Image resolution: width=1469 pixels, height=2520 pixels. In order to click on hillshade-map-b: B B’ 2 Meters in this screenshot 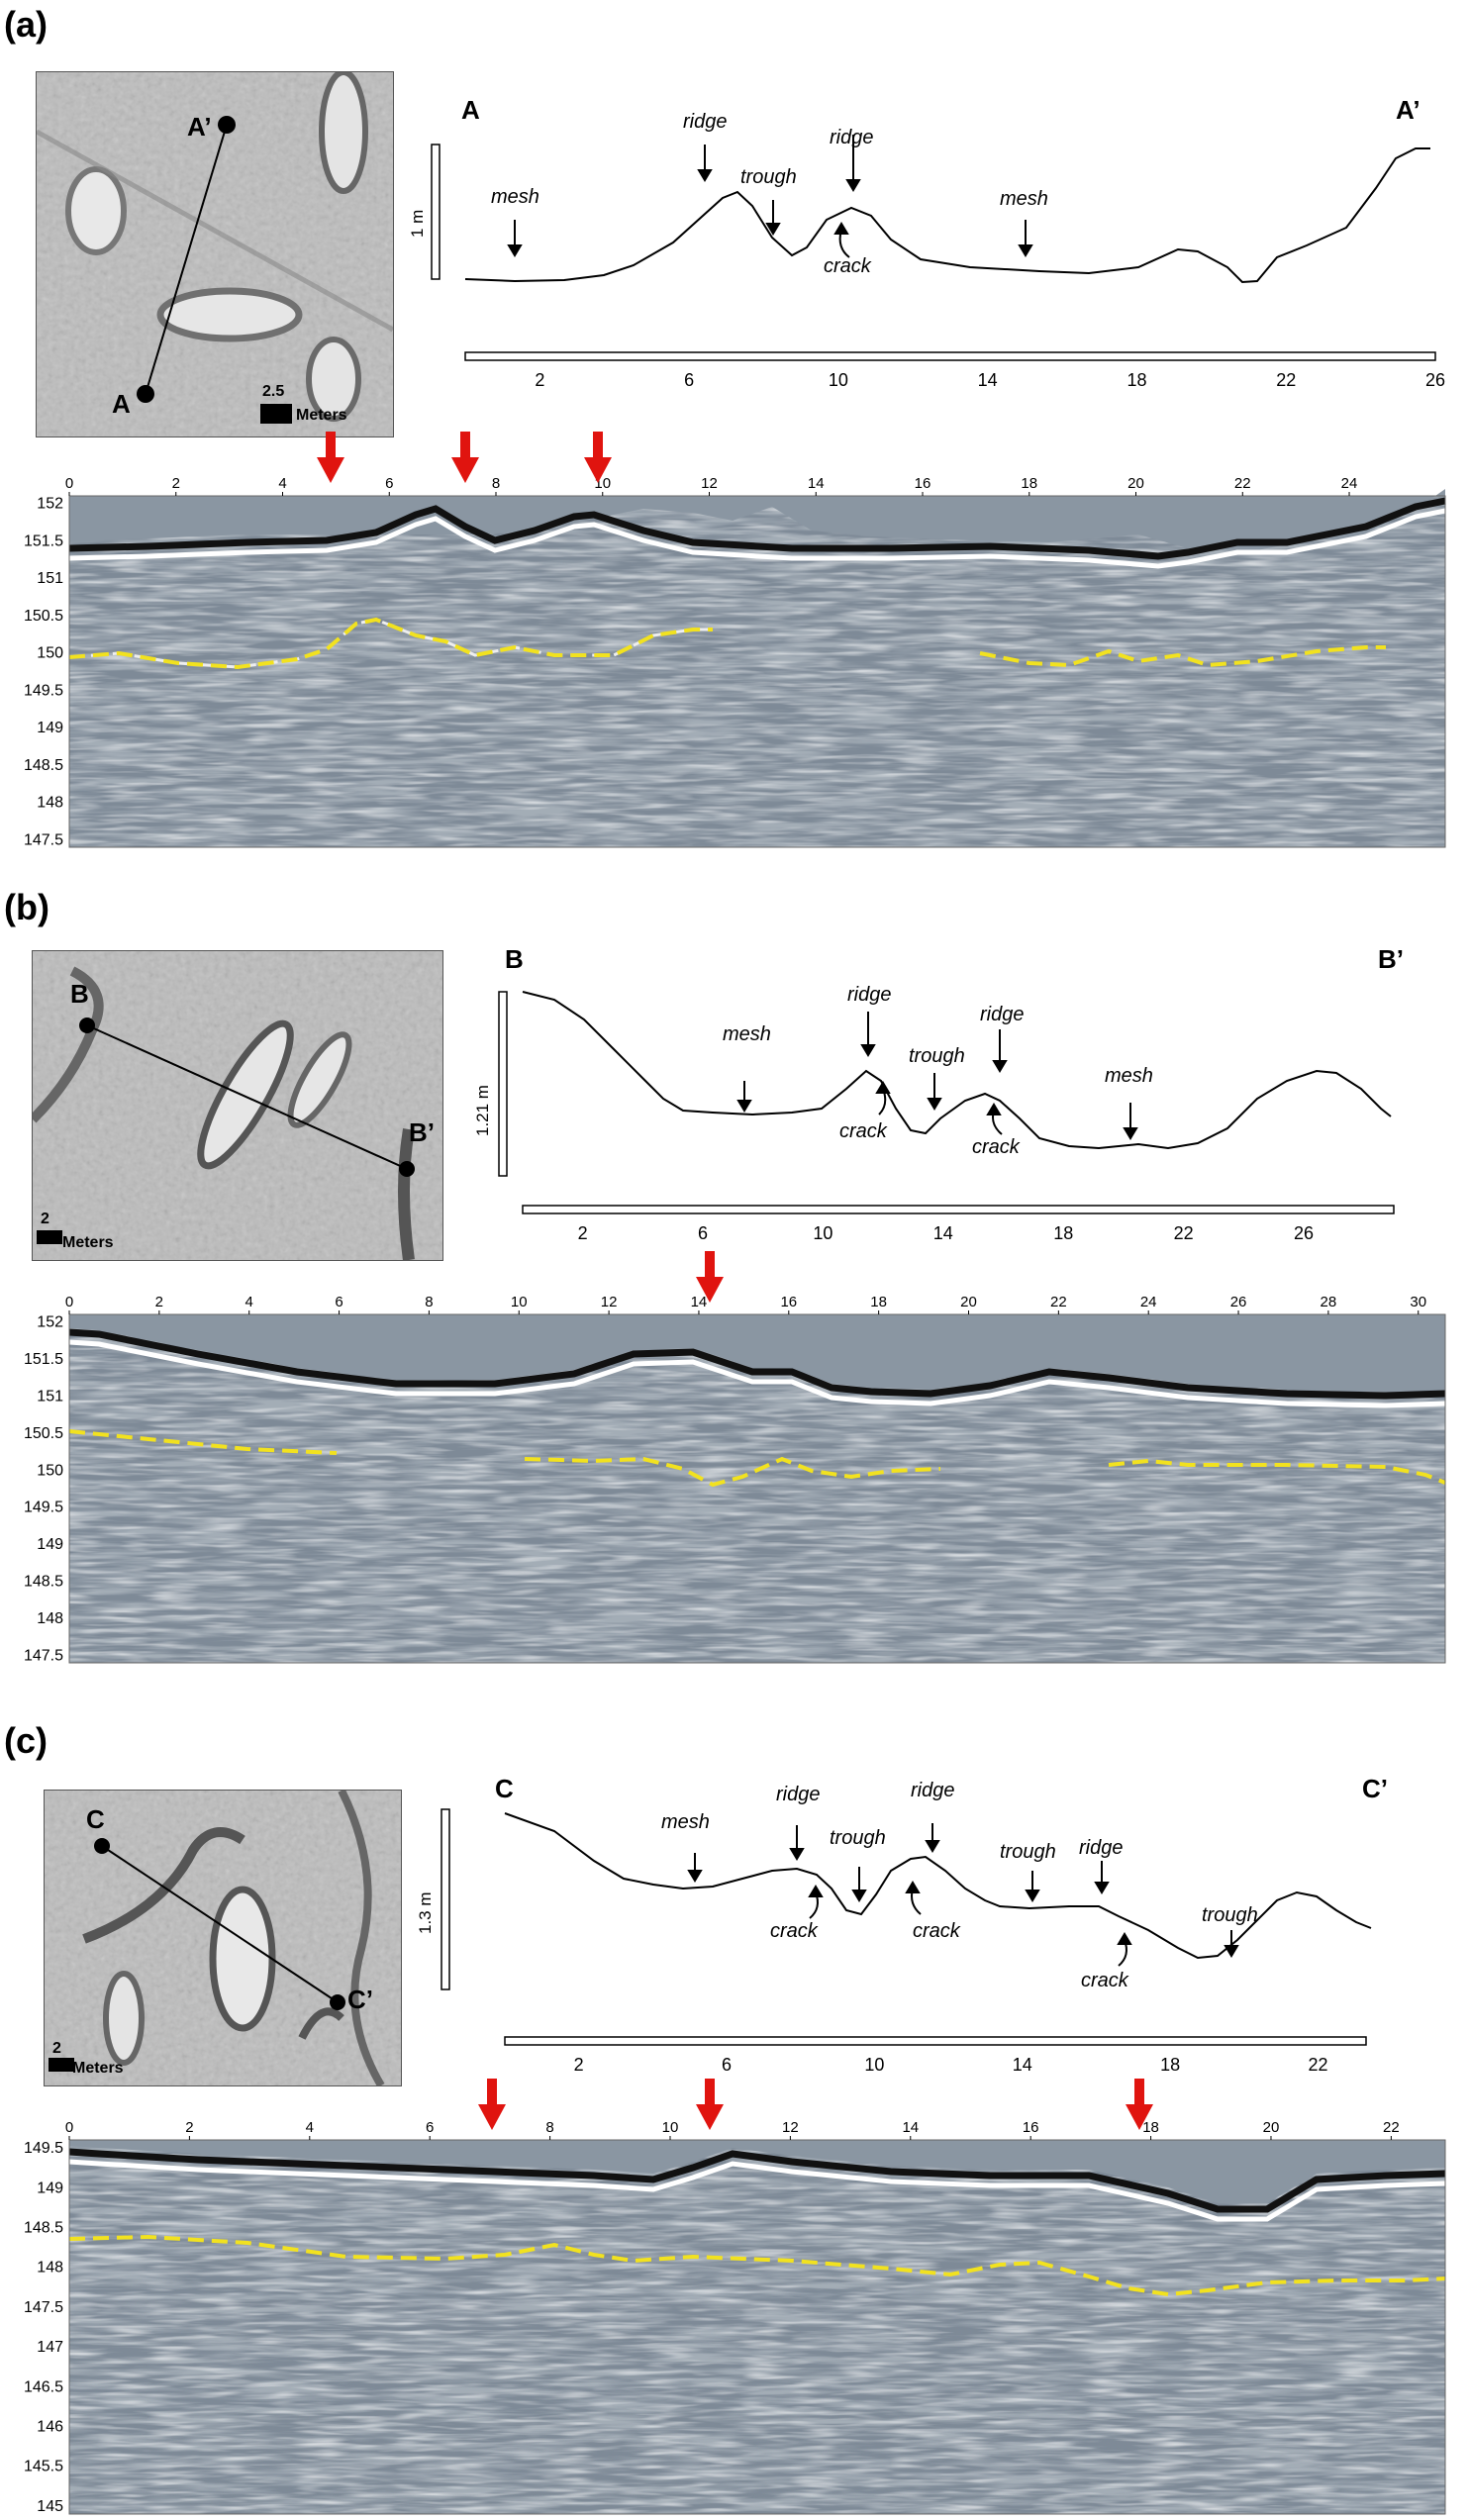, I will do `click(237, 1105)`.